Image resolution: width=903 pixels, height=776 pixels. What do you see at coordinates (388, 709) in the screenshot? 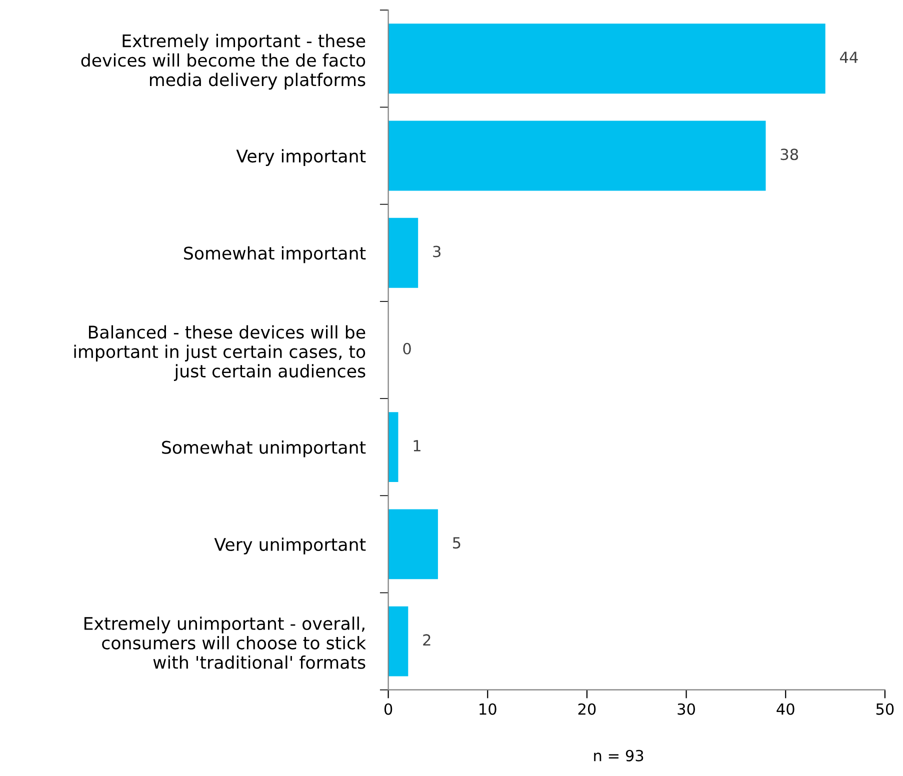
I see `x-tick-label: 0` at bounding box center [388, 709].